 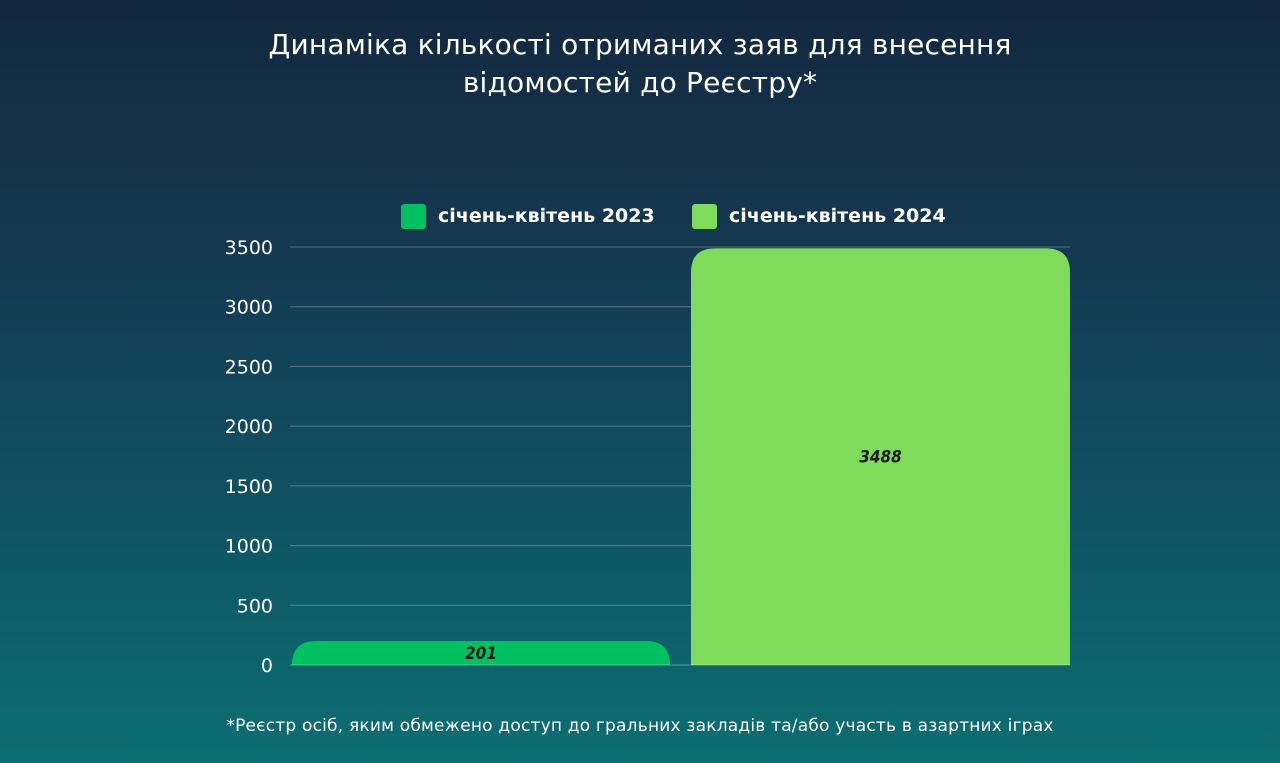 I want to click on legend-item-2023: січень-квітень 2023, so click(x=528, y=216).